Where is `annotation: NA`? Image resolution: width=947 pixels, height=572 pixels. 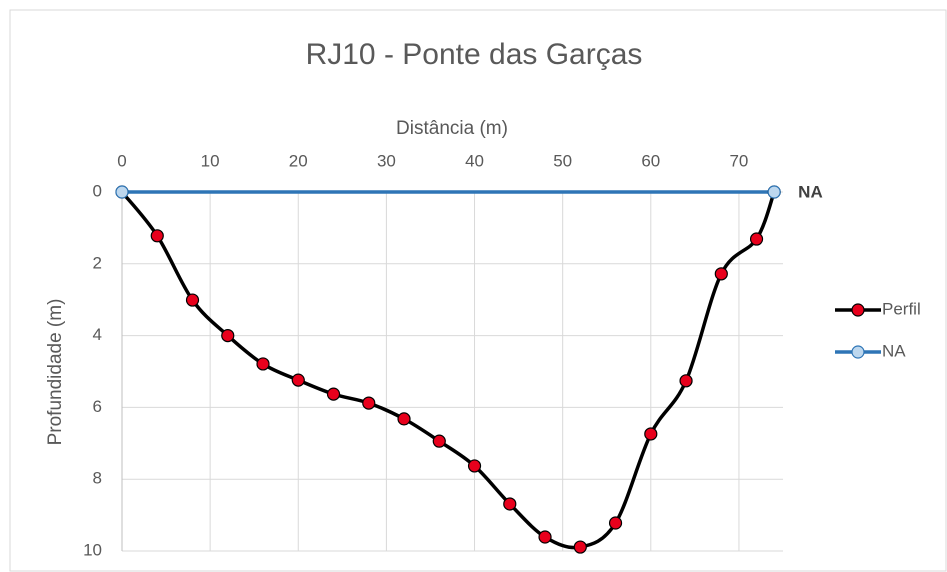 annotation: NA is located at coordinates (810, 191).